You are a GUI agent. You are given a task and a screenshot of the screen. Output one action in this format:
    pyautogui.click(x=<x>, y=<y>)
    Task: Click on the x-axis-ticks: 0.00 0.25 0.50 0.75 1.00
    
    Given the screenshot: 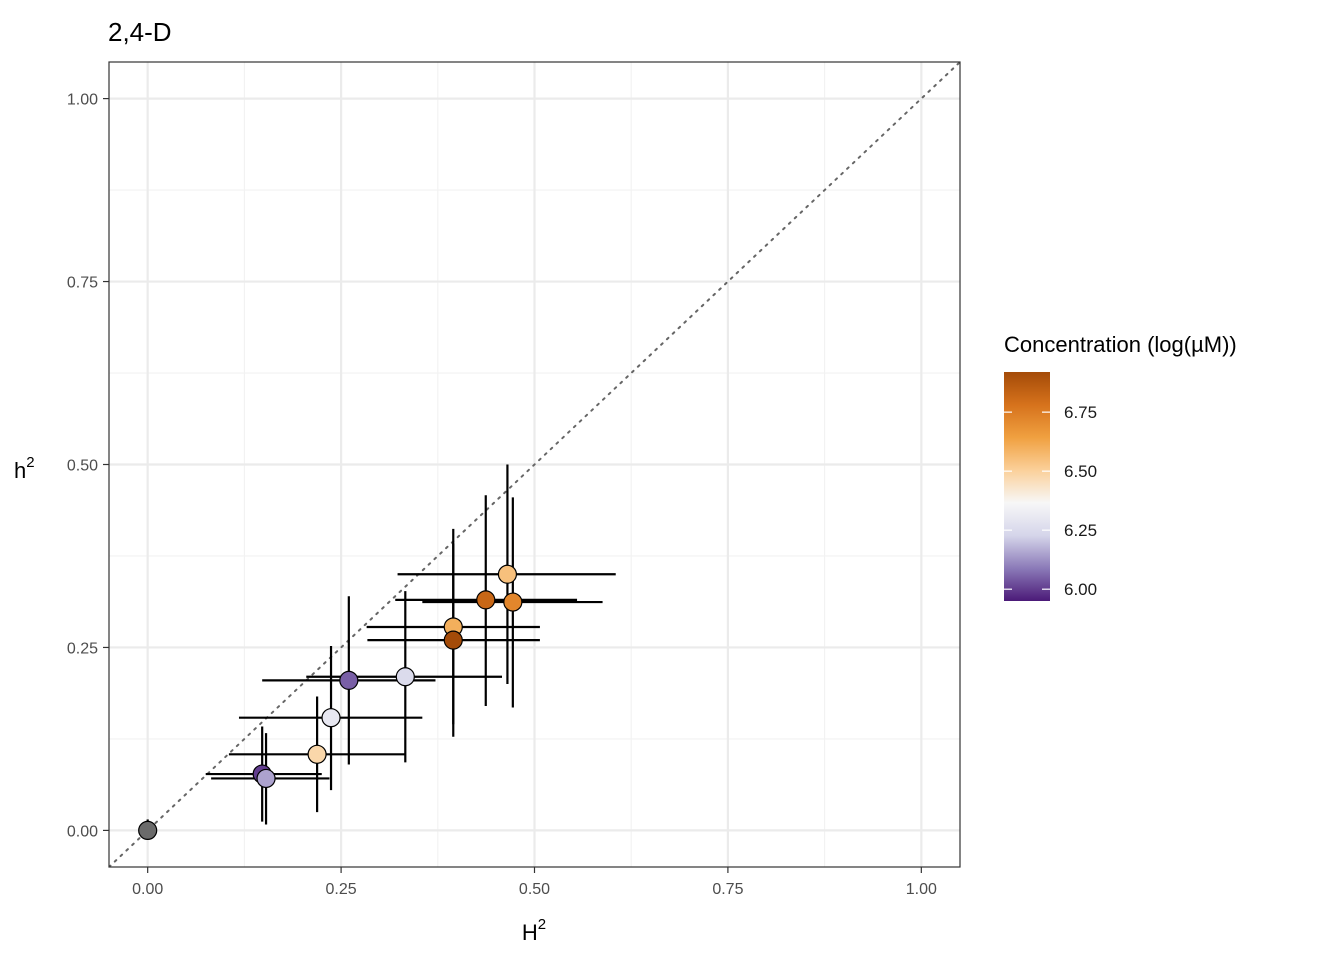 What is the action you would take?
    pyautogui.click(x=534, y=882)
    